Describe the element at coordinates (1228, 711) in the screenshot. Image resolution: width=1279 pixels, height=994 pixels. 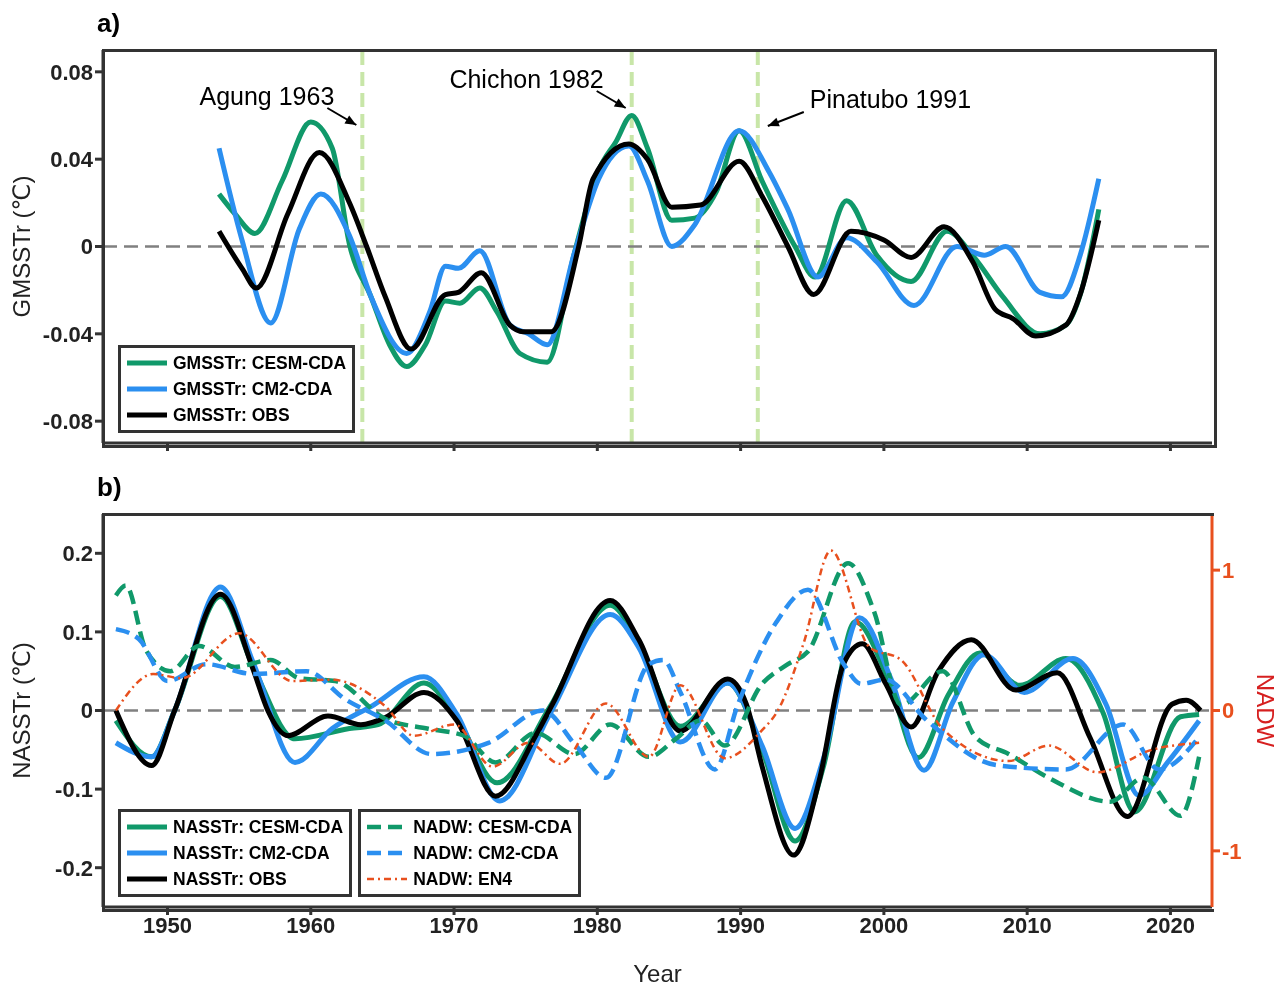
I see `y2-tick-label: 0` at that location.